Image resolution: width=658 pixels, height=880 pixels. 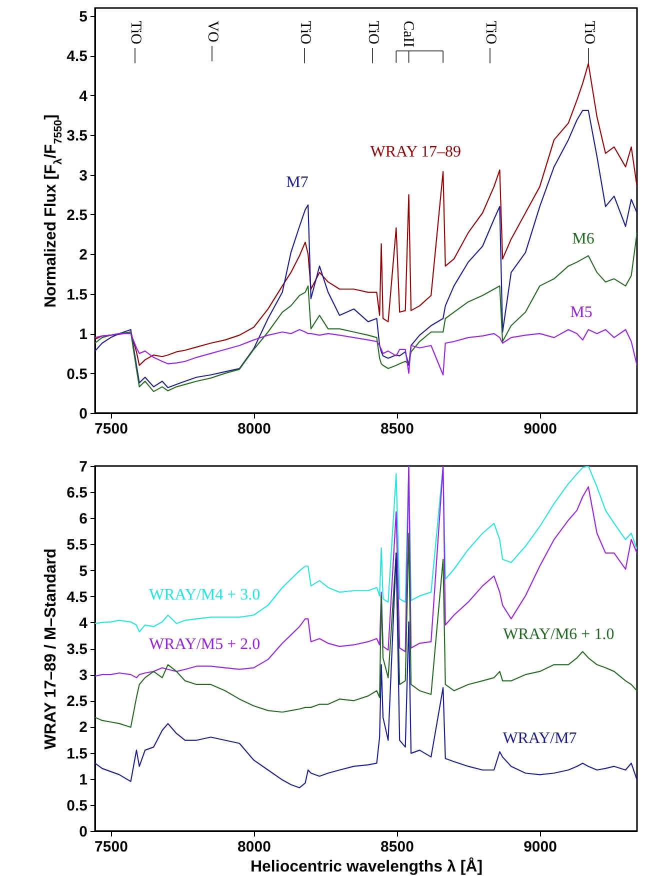 What do you see at coordinates (51, 649) in the screenshot?
I see `y-axis-title: WRAY 17–89 / M–Standard` at bounding box center [51, 649].